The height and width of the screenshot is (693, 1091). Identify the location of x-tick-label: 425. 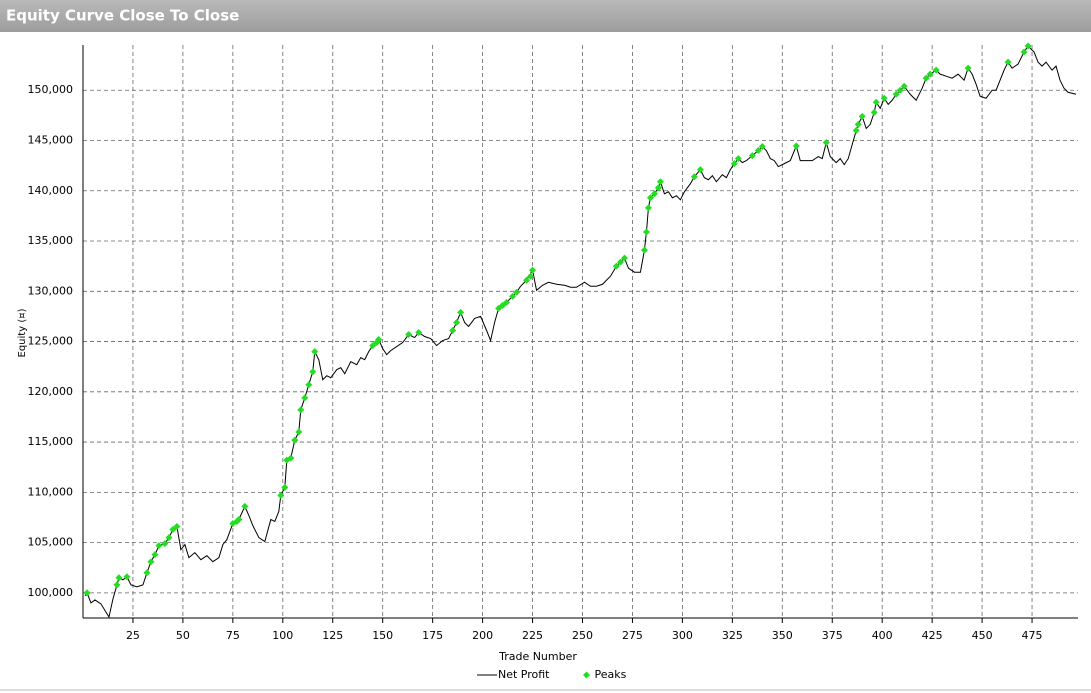
(932, 635).